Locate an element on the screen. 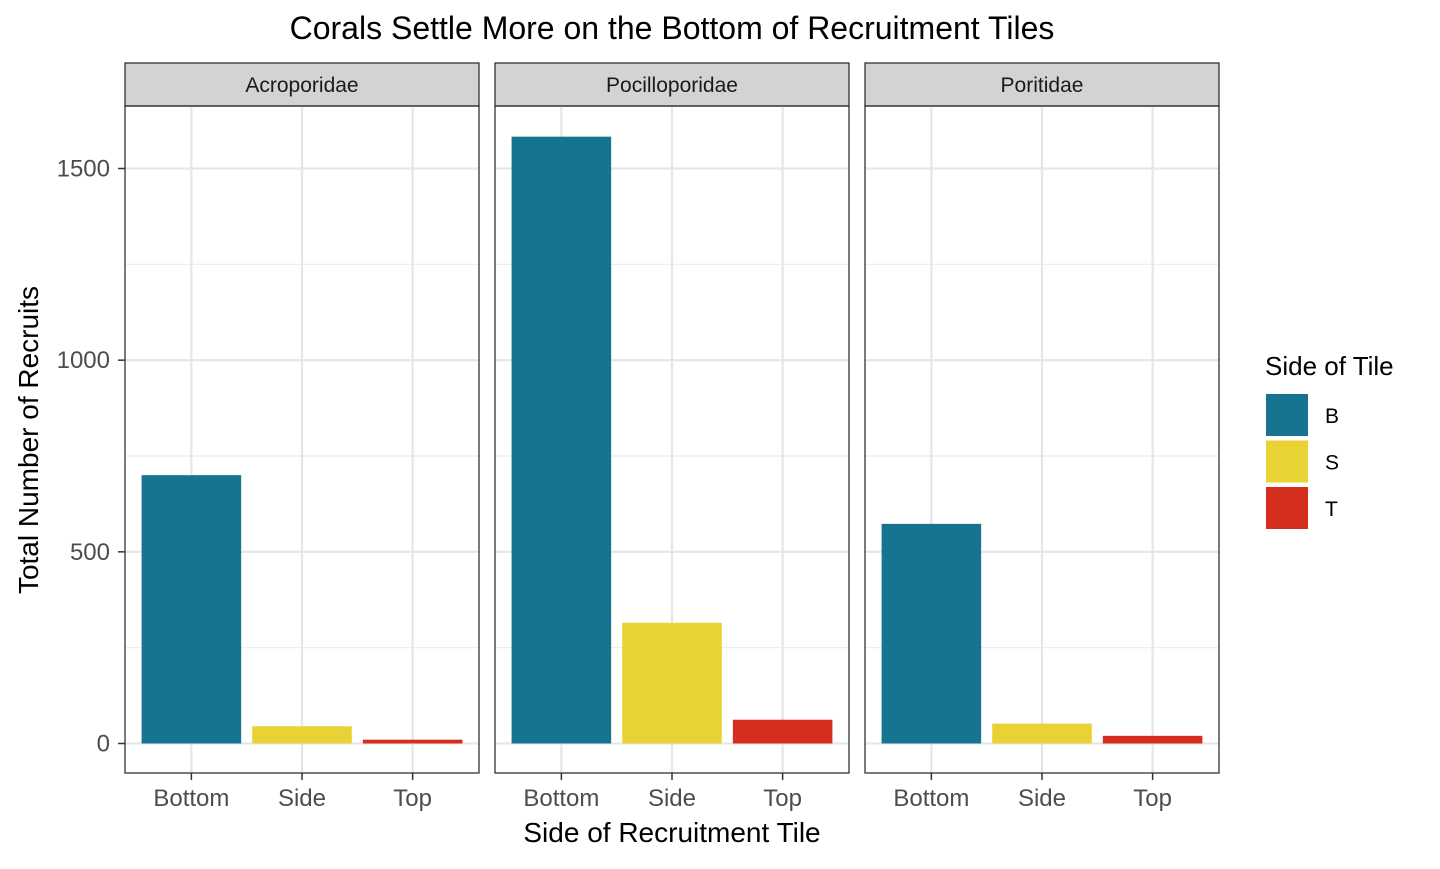 Image resolution: width=1440 pixels, height=869 pixels. y-axis-title: Total Number of Recruits is located at coordinates (28, 440).